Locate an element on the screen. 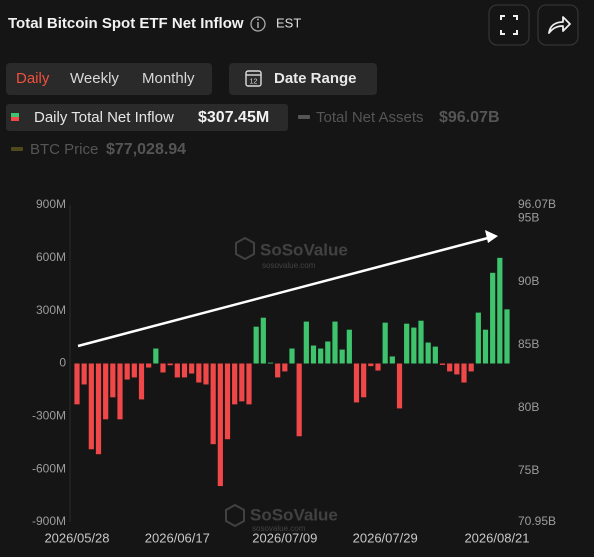 The image size is (594, 557). legend-label: Total Net Assets is located at coordinates (370, 117).